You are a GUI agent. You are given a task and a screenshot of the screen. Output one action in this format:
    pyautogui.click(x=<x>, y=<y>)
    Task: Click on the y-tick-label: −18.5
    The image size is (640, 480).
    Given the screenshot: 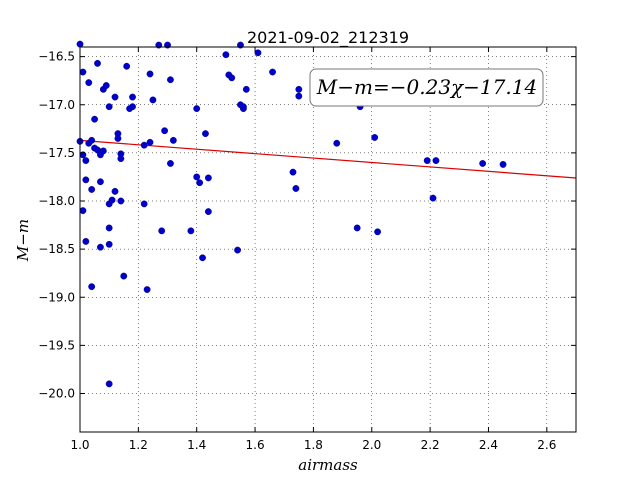 What is the action you would take?
    pyautogui.click(x=56, y=249)
    